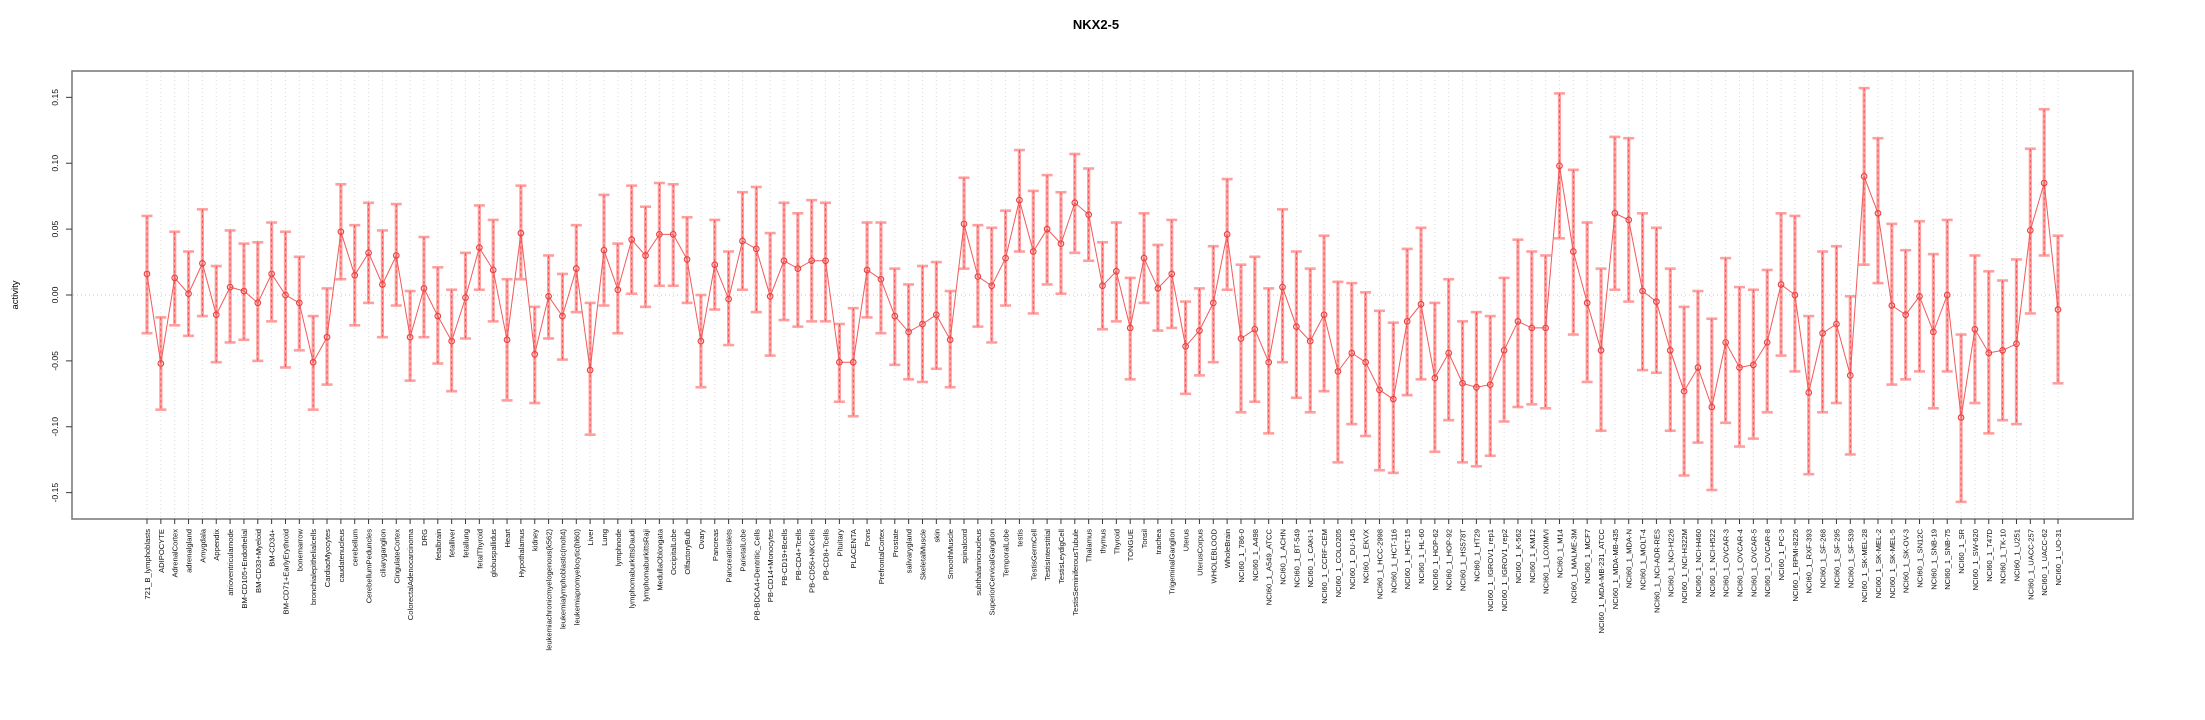 The height and width of the screenshot is (720, 2205). What do you see at coordinates (258, 561) in the screenshot?
I see `x-tick-label: BM-CD33+Myeloid` at bounding box center [258, 561].